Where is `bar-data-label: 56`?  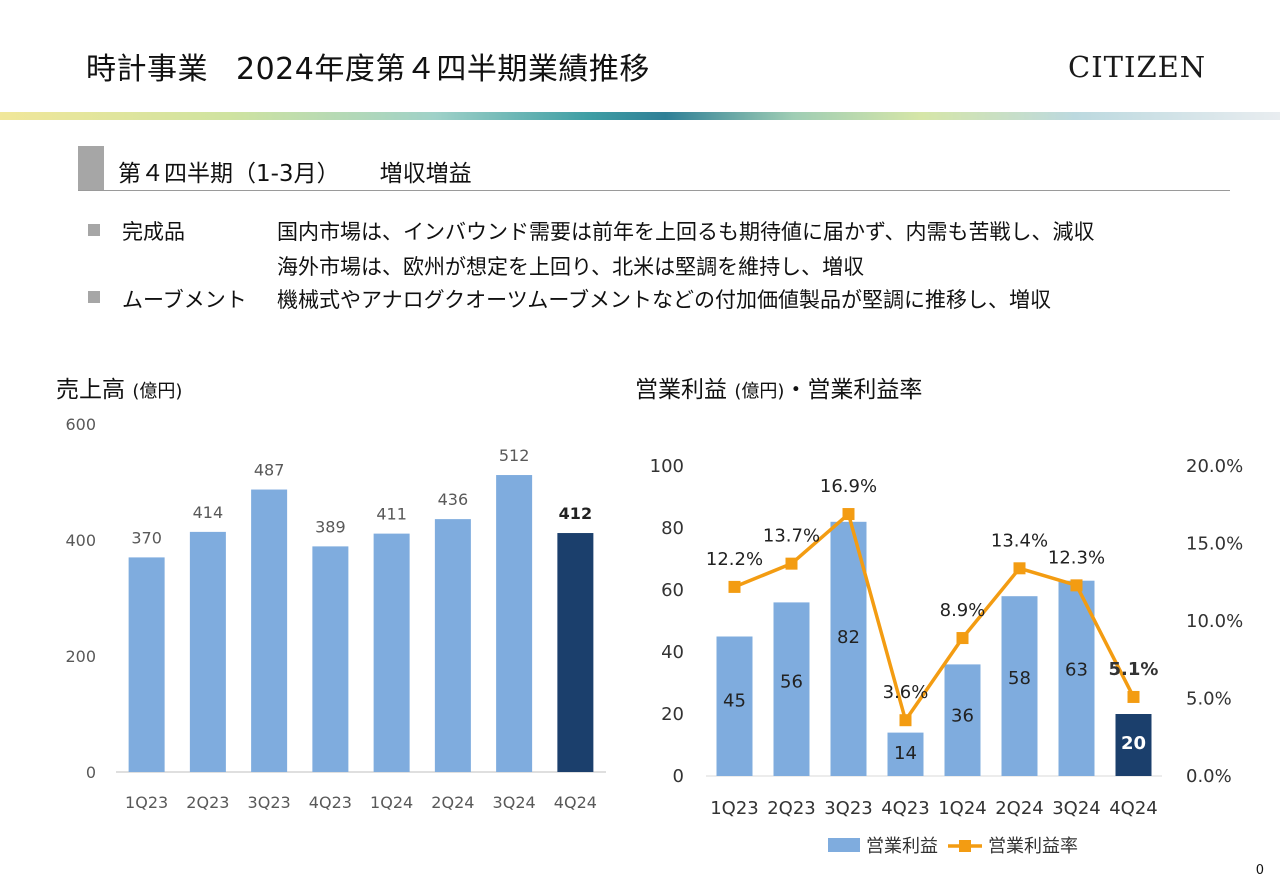 bar-data-label: 56 is located at coordinates (791, 682).